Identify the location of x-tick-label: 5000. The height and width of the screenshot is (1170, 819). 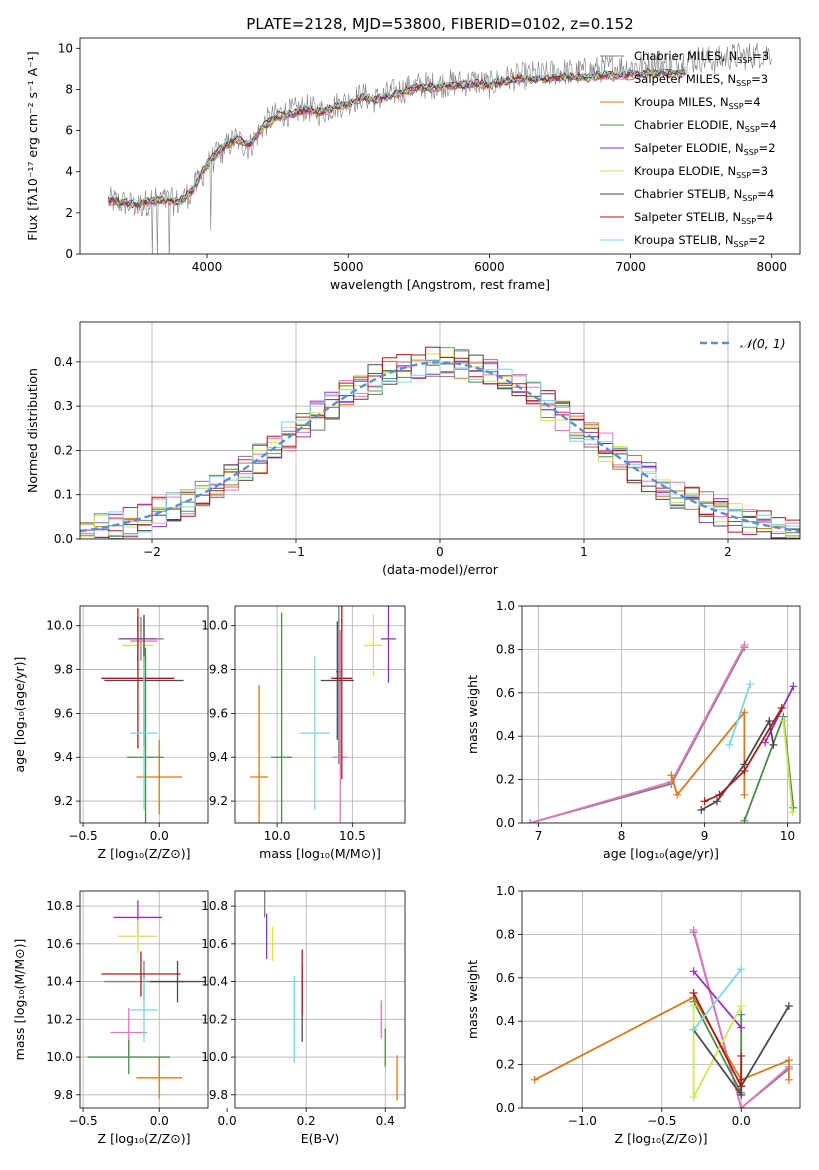
(348, 267).